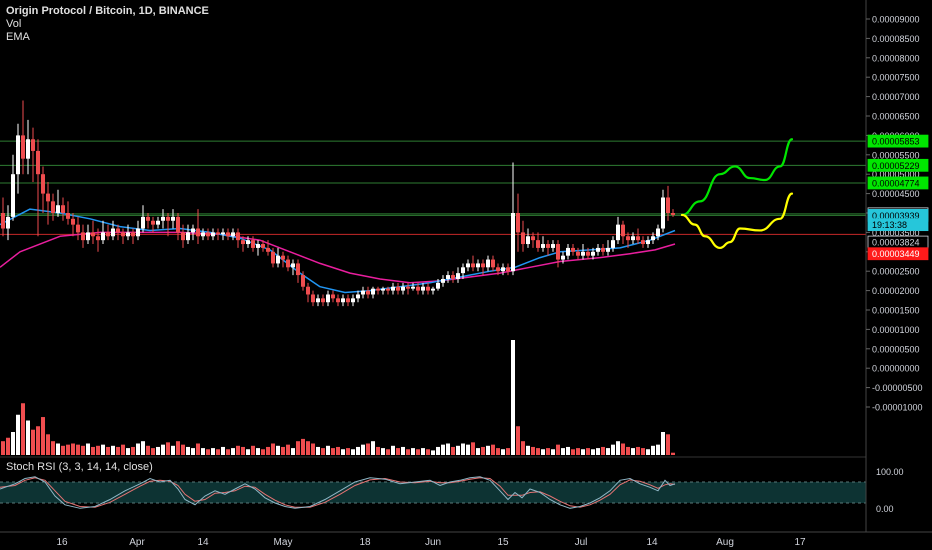 The width and height of the screenshot is (932, 550). Describe the element at coordinates (581, 542) in the screenshot. I see `time-tick-label: Jul` at that location.